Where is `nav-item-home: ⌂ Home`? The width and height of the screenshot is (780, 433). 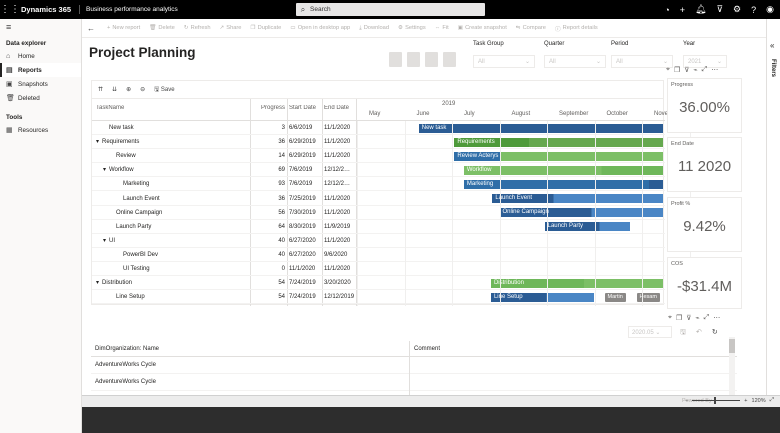
nav-item-home: ⌂ Home is located at coordinates (40, 56).